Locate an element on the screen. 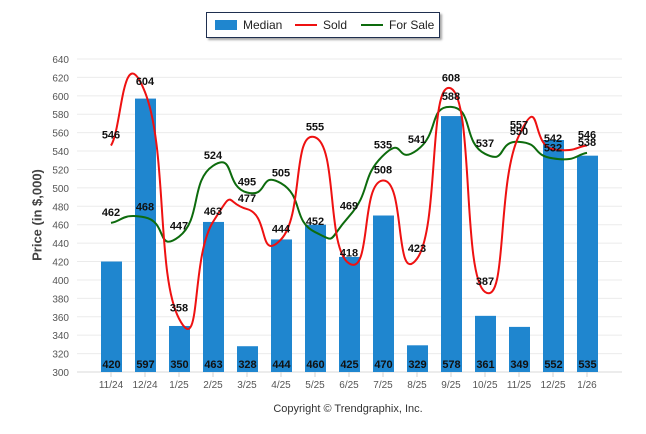 The height and width of the screenshot is (434, 646). for-sale-point-label: 462 is located at coordinates (111, 213).